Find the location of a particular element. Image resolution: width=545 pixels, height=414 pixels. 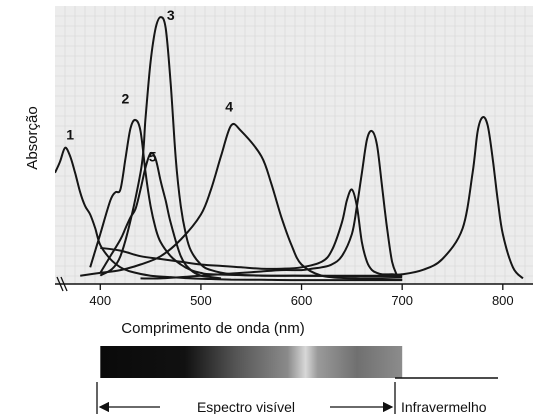

x-axis-title: Comprimento de onda (nm) is located at coordinates (212, 328).